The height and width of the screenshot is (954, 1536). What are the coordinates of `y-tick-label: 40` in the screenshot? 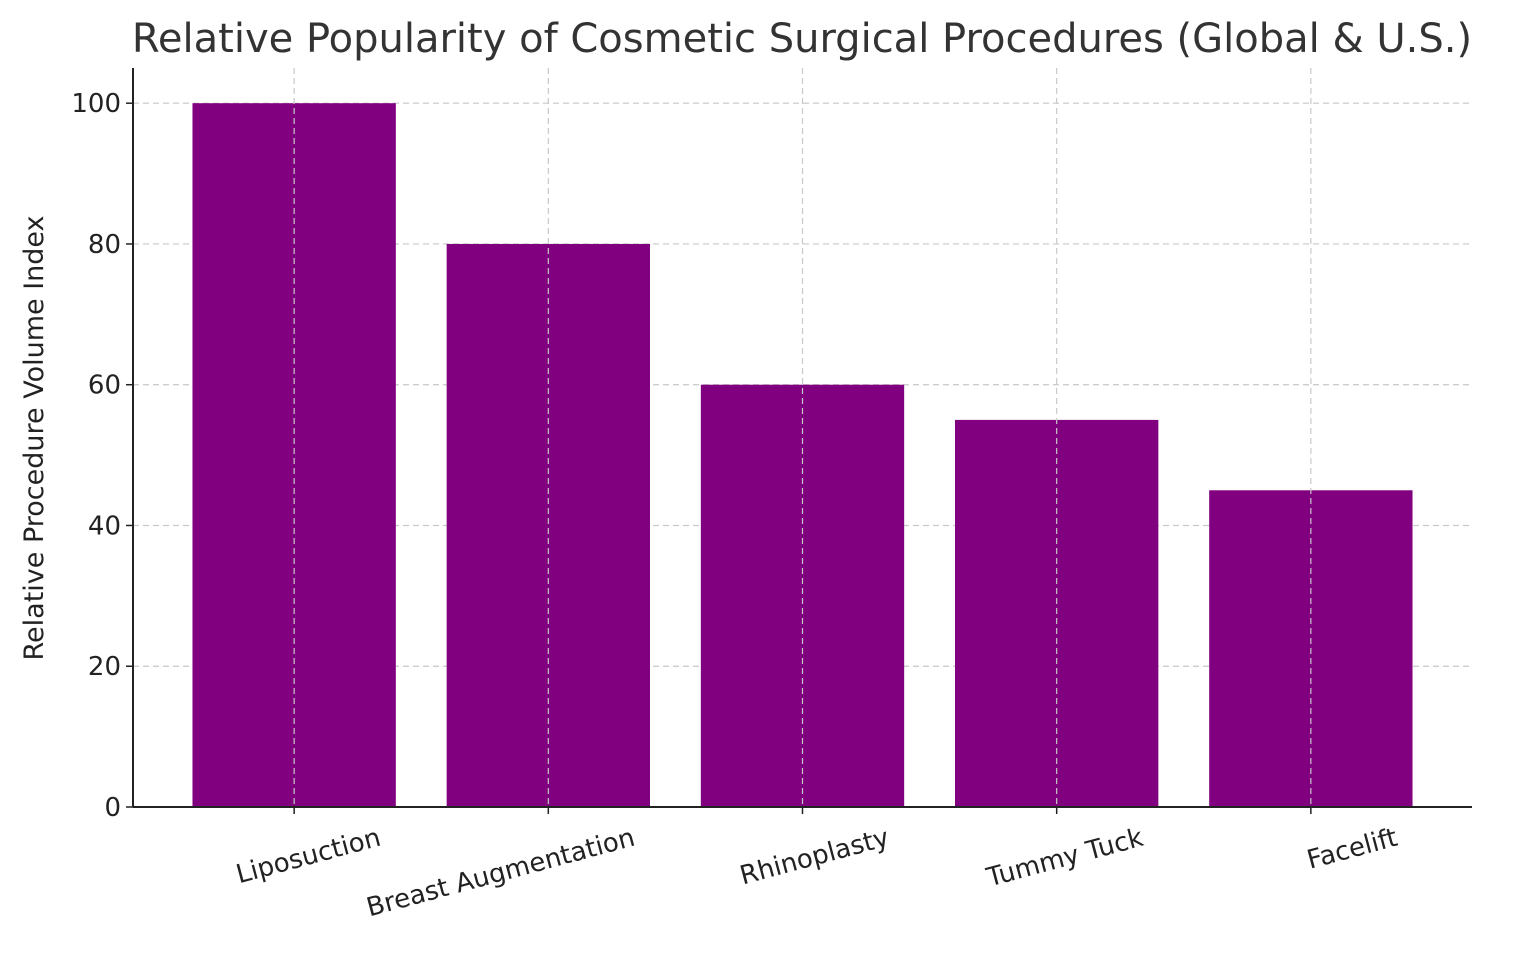 It's located at (104, 526).